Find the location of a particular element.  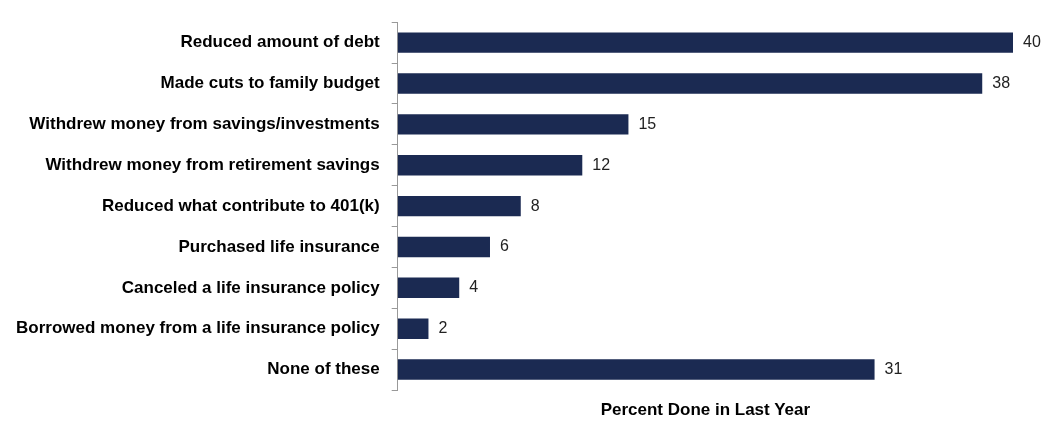

y-tick-label: Reduced what contribute to 401(k) is located at coordinates (241, 205).